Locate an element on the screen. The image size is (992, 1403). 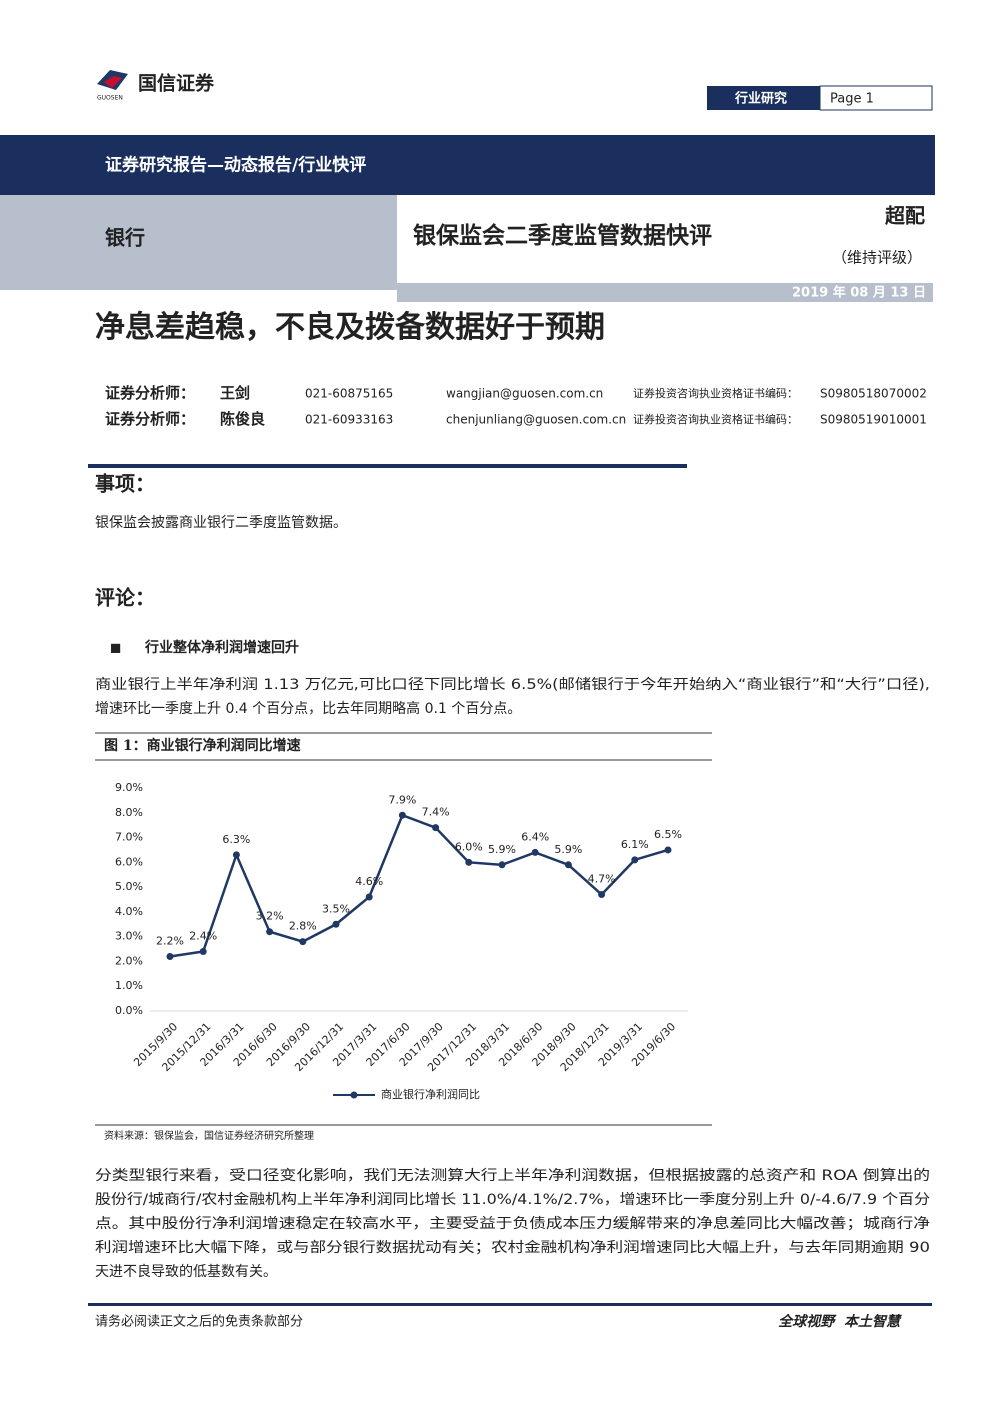
logo-mark is located at coordinates (113, 82).